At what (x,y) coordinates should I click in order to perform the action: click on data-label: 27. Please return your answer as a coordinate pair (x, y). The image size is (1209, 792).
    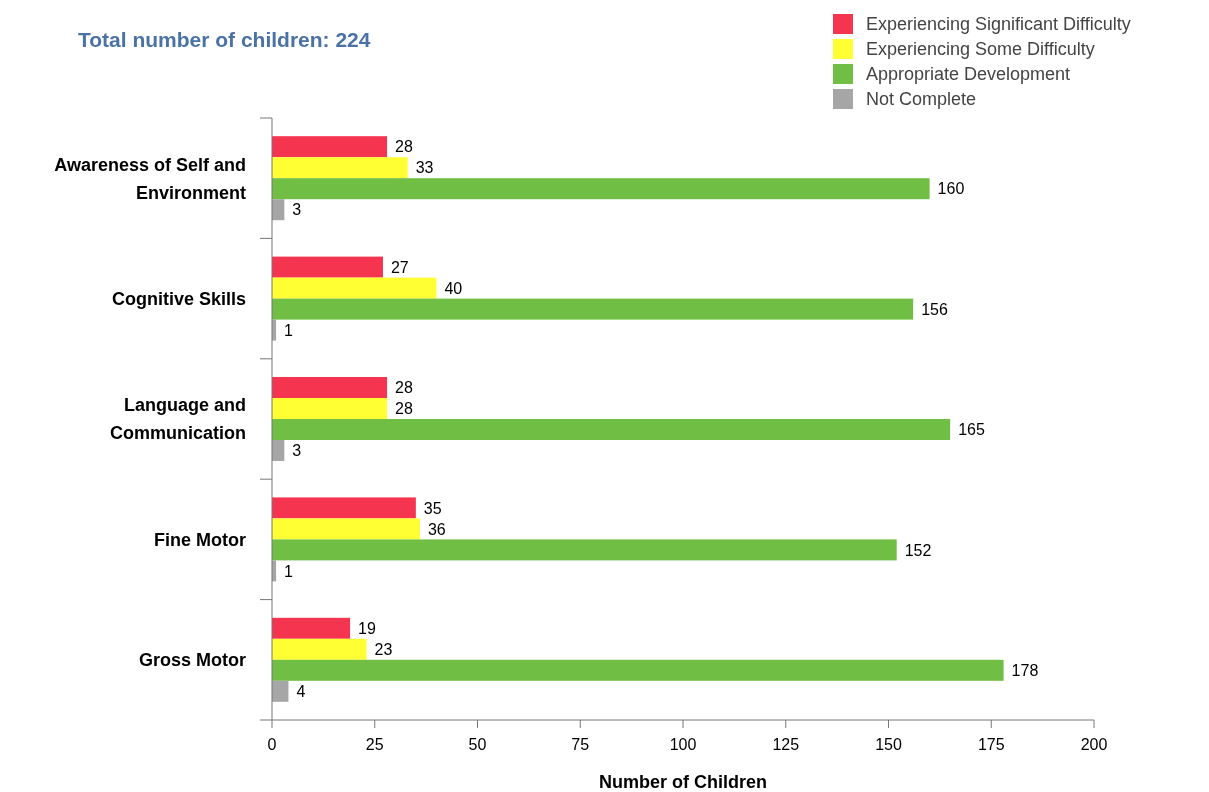
    Looking at the image, I should click on (399, 267).